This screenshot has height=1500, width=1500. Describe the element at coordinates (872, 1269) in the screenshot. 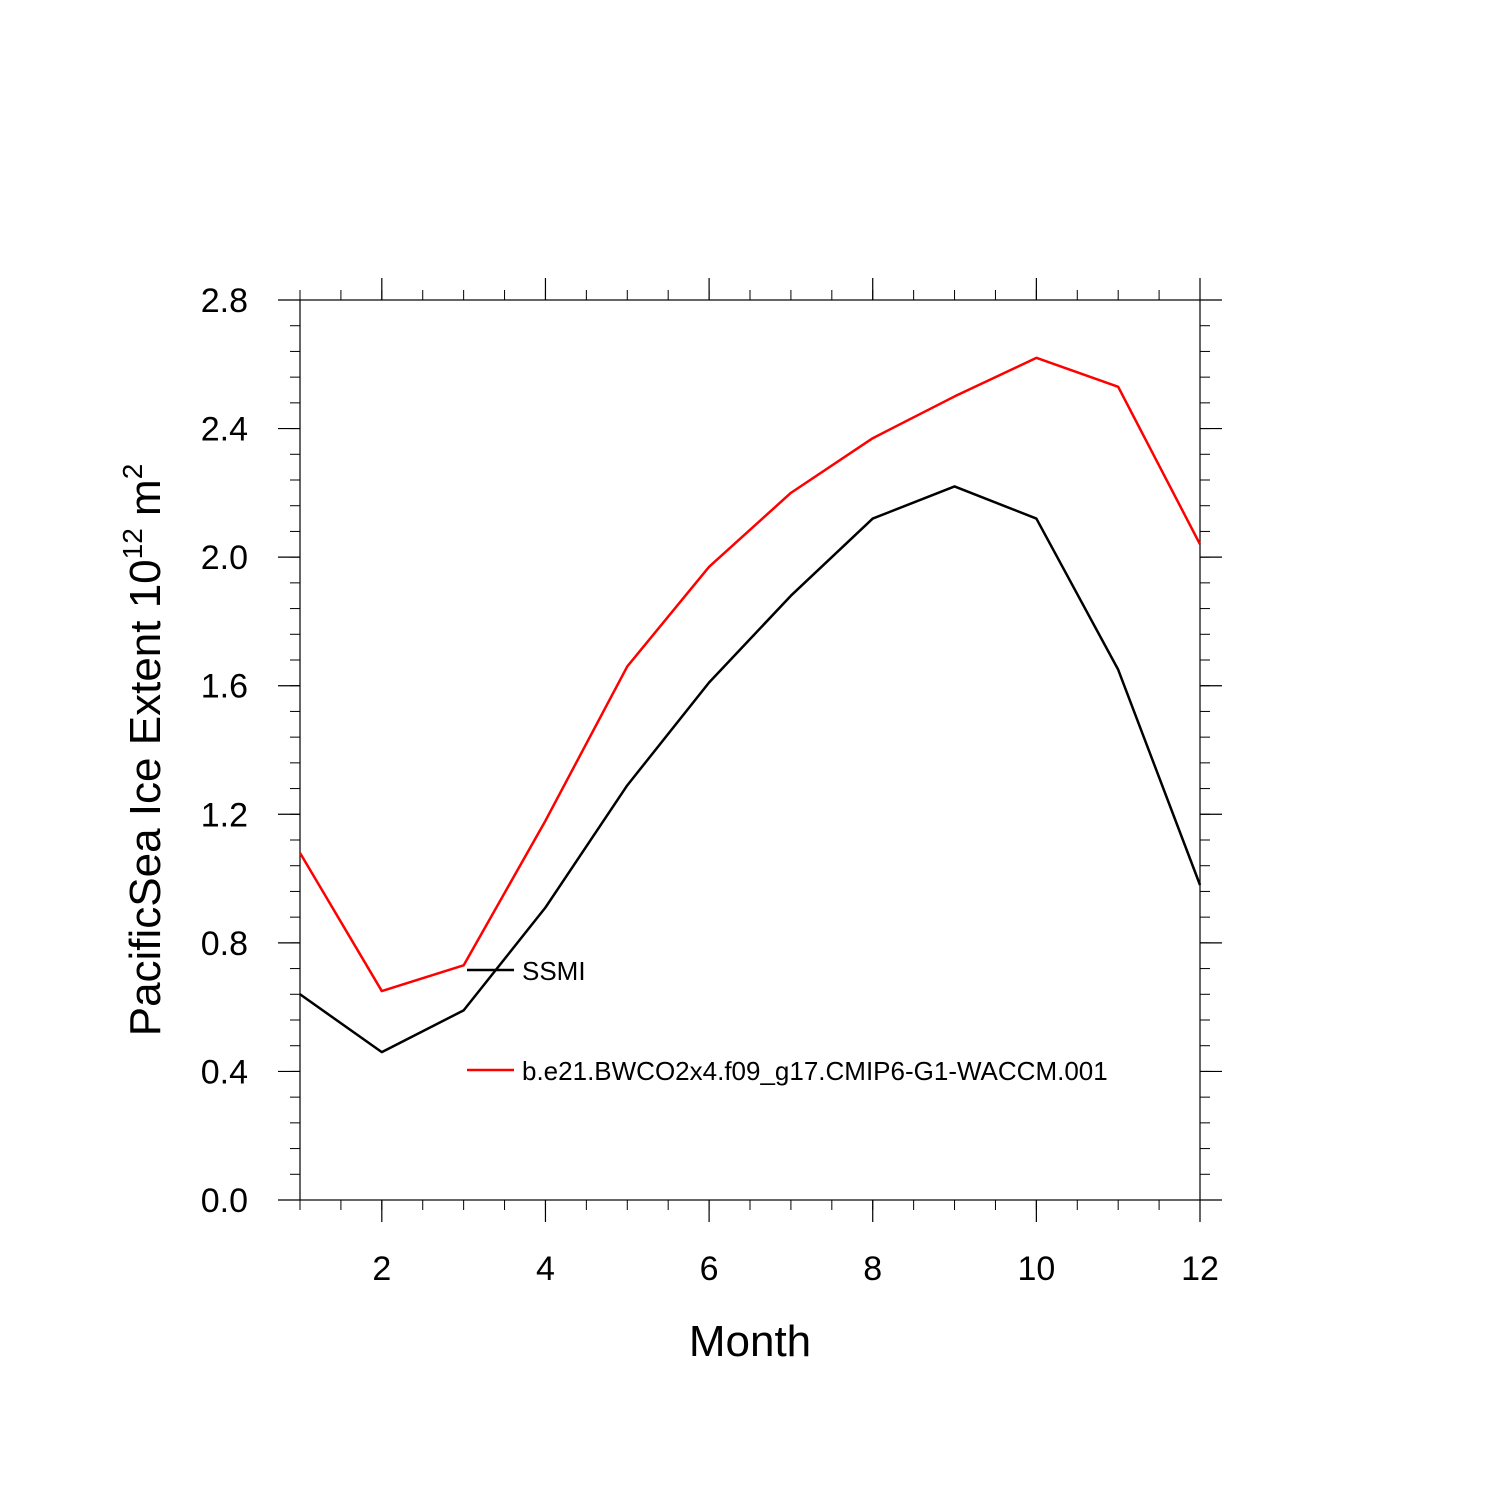

I see `x-tick-label: 8` at that location.